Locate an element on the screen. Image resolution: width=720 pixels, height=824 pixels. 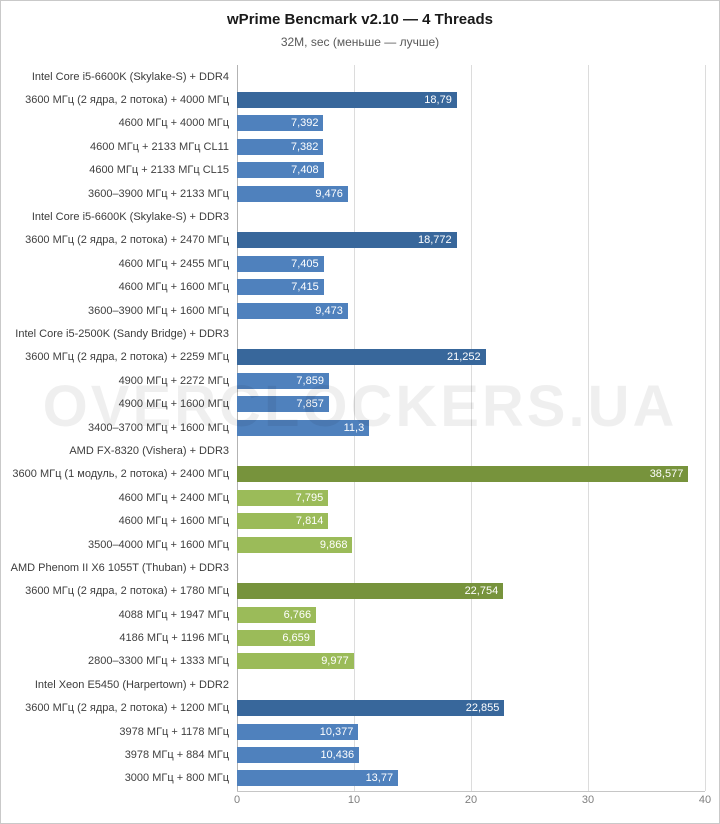
category-label: 4600 МГц + 2133 МГц CL11 is located at coordinates (159, 146).